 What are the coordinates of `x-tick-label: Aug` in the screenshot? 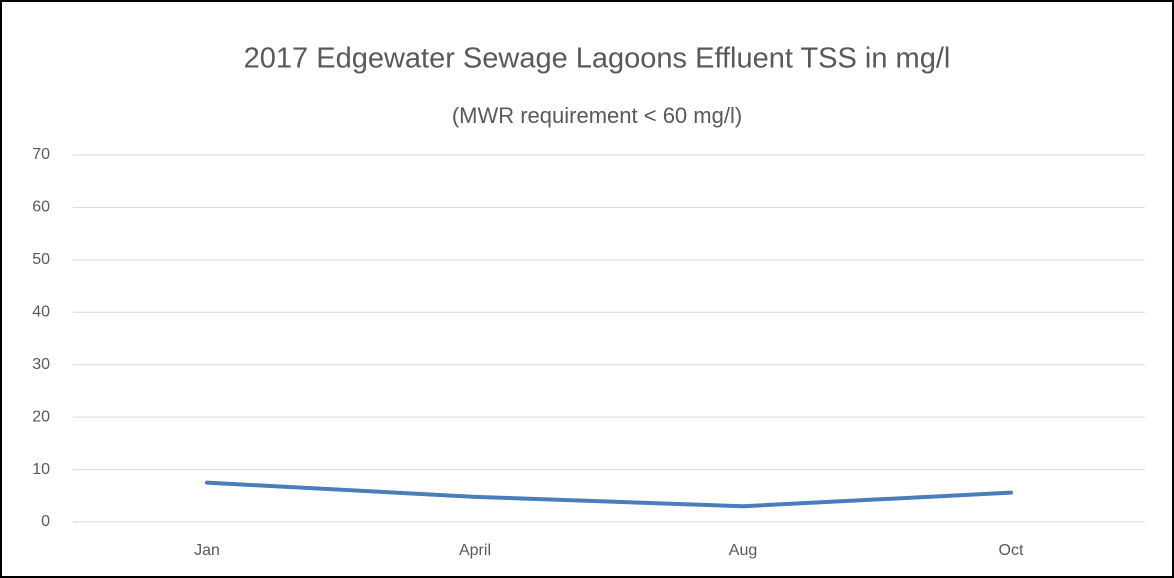 It's located at (743, 550).